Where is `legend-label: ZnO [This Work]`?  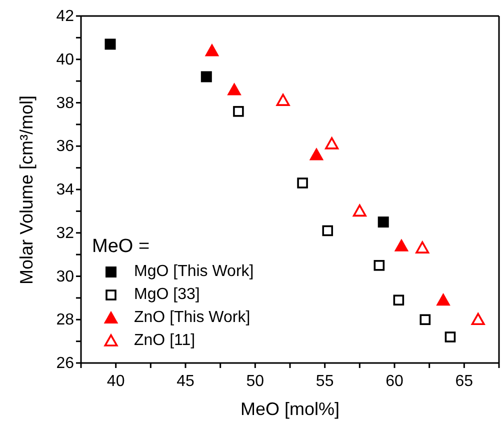 legend-label: ZnO [This Work] is located at coordinates (192, 317).